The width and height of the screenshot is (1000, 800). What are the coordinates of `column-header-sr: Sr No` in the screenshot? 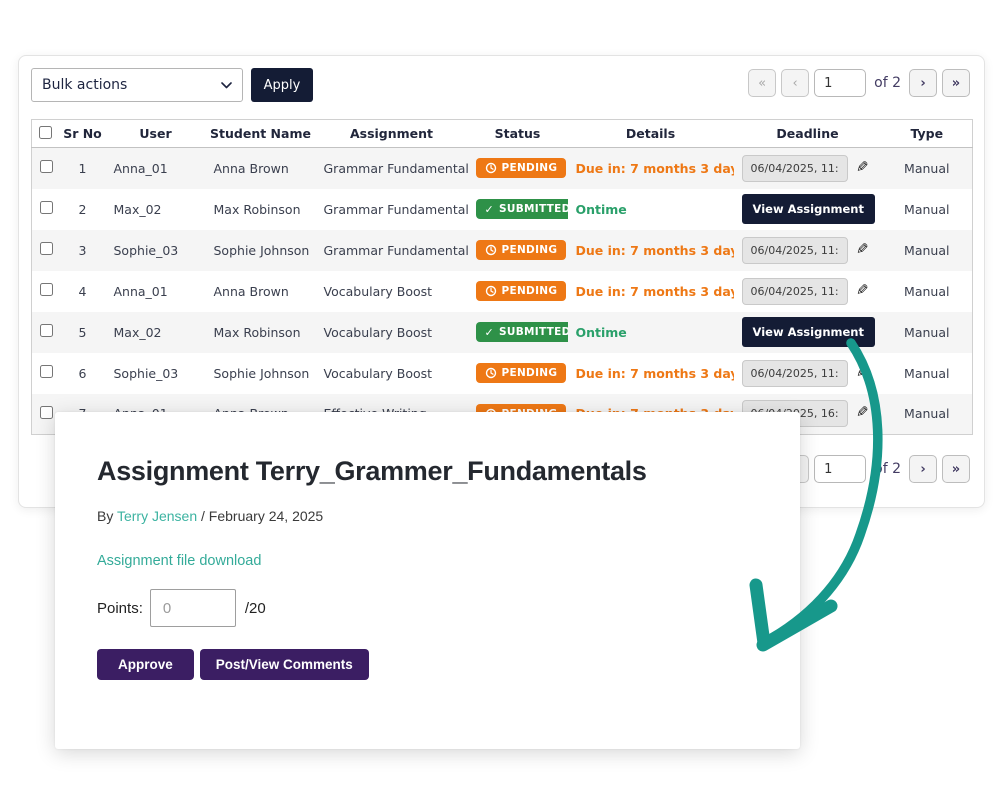 It's located at (82, 133).